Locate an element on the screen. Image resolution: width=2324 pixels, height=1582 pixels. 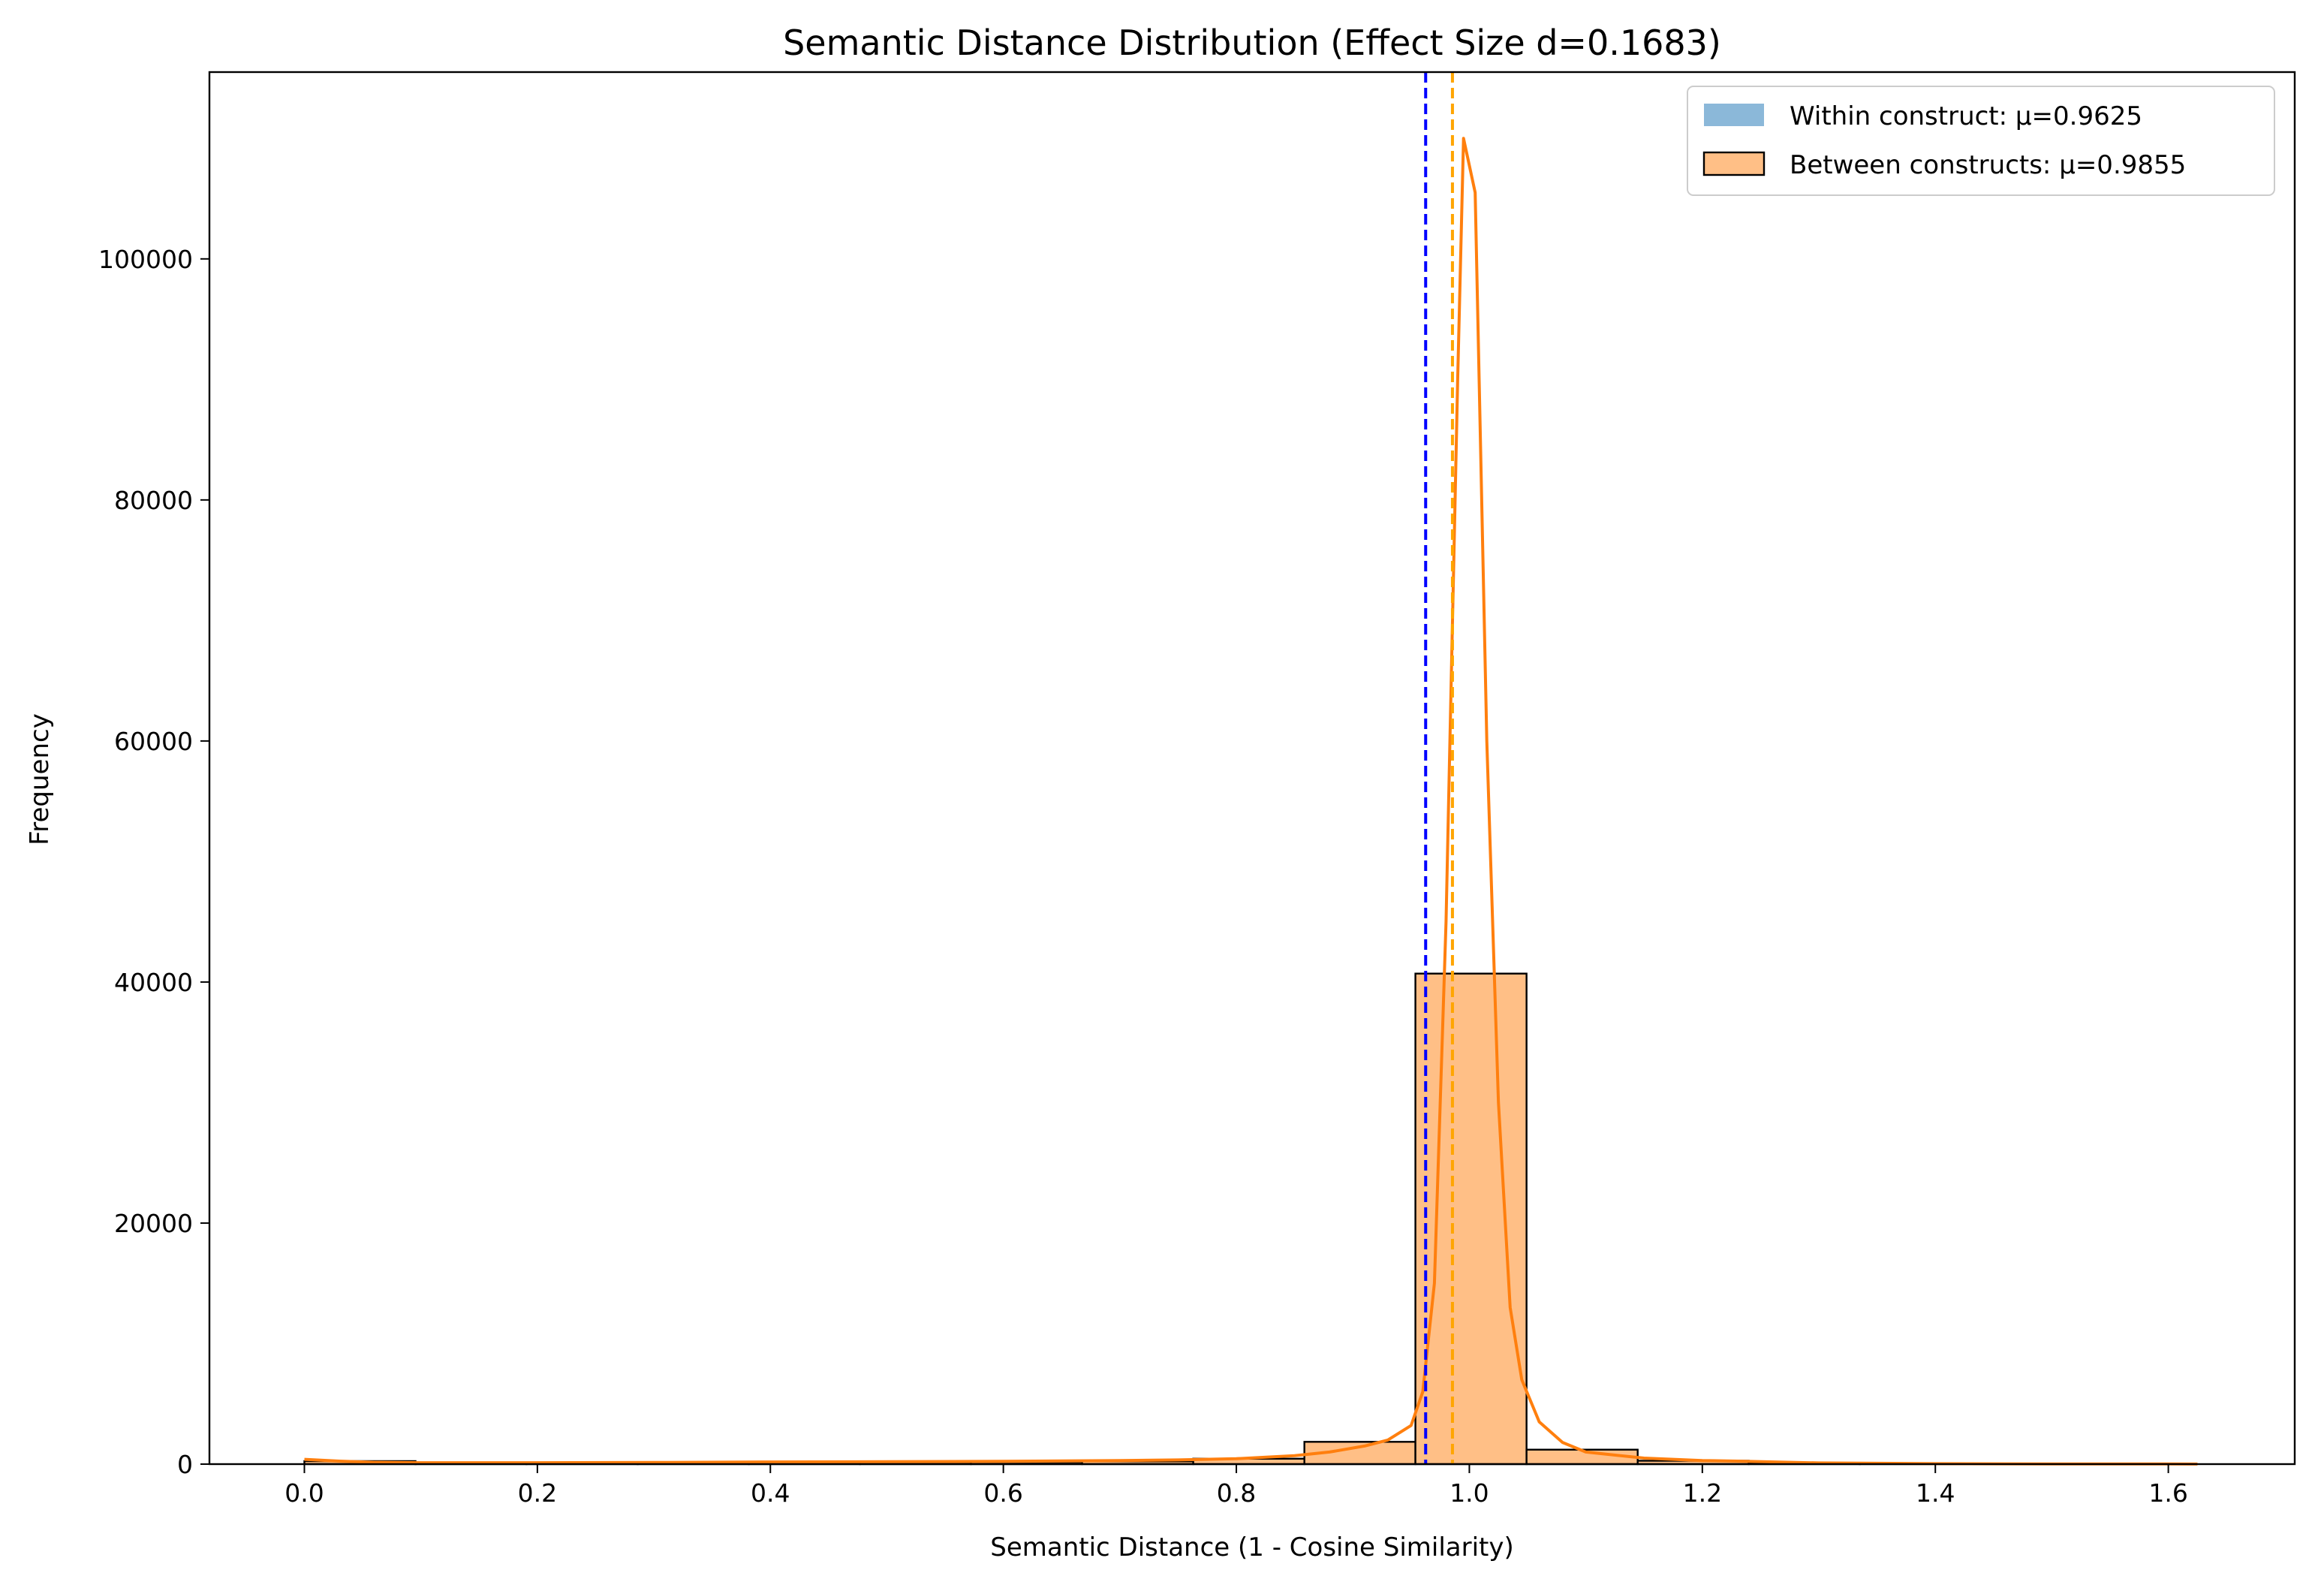
y-tick-label-0: 0 is located at coordinates (185, 1464).